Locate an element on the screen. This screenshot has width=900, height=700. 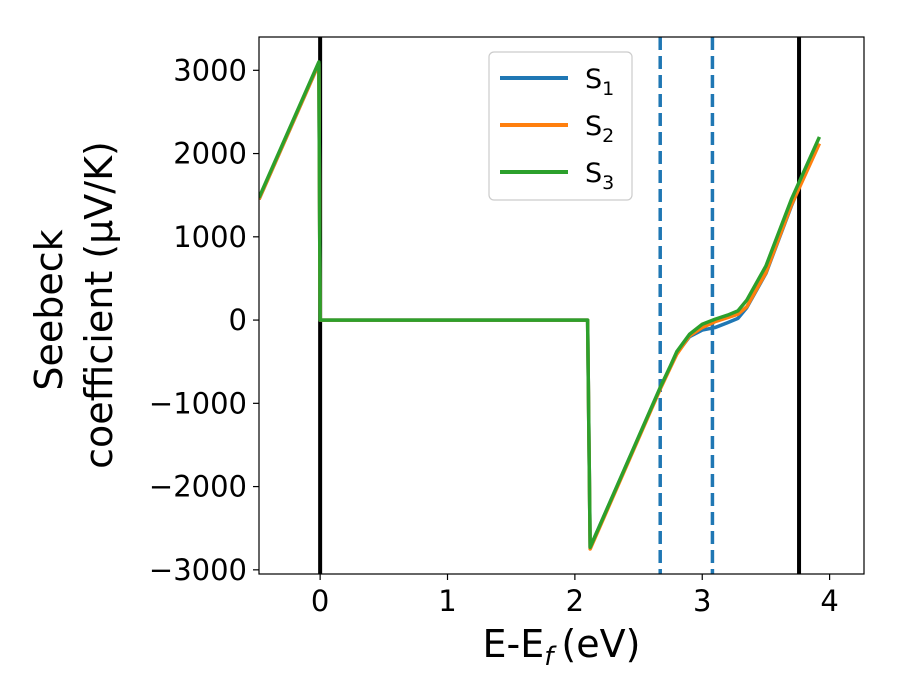
x-axis-title-main: E-E is located at coordinates (514, 644).